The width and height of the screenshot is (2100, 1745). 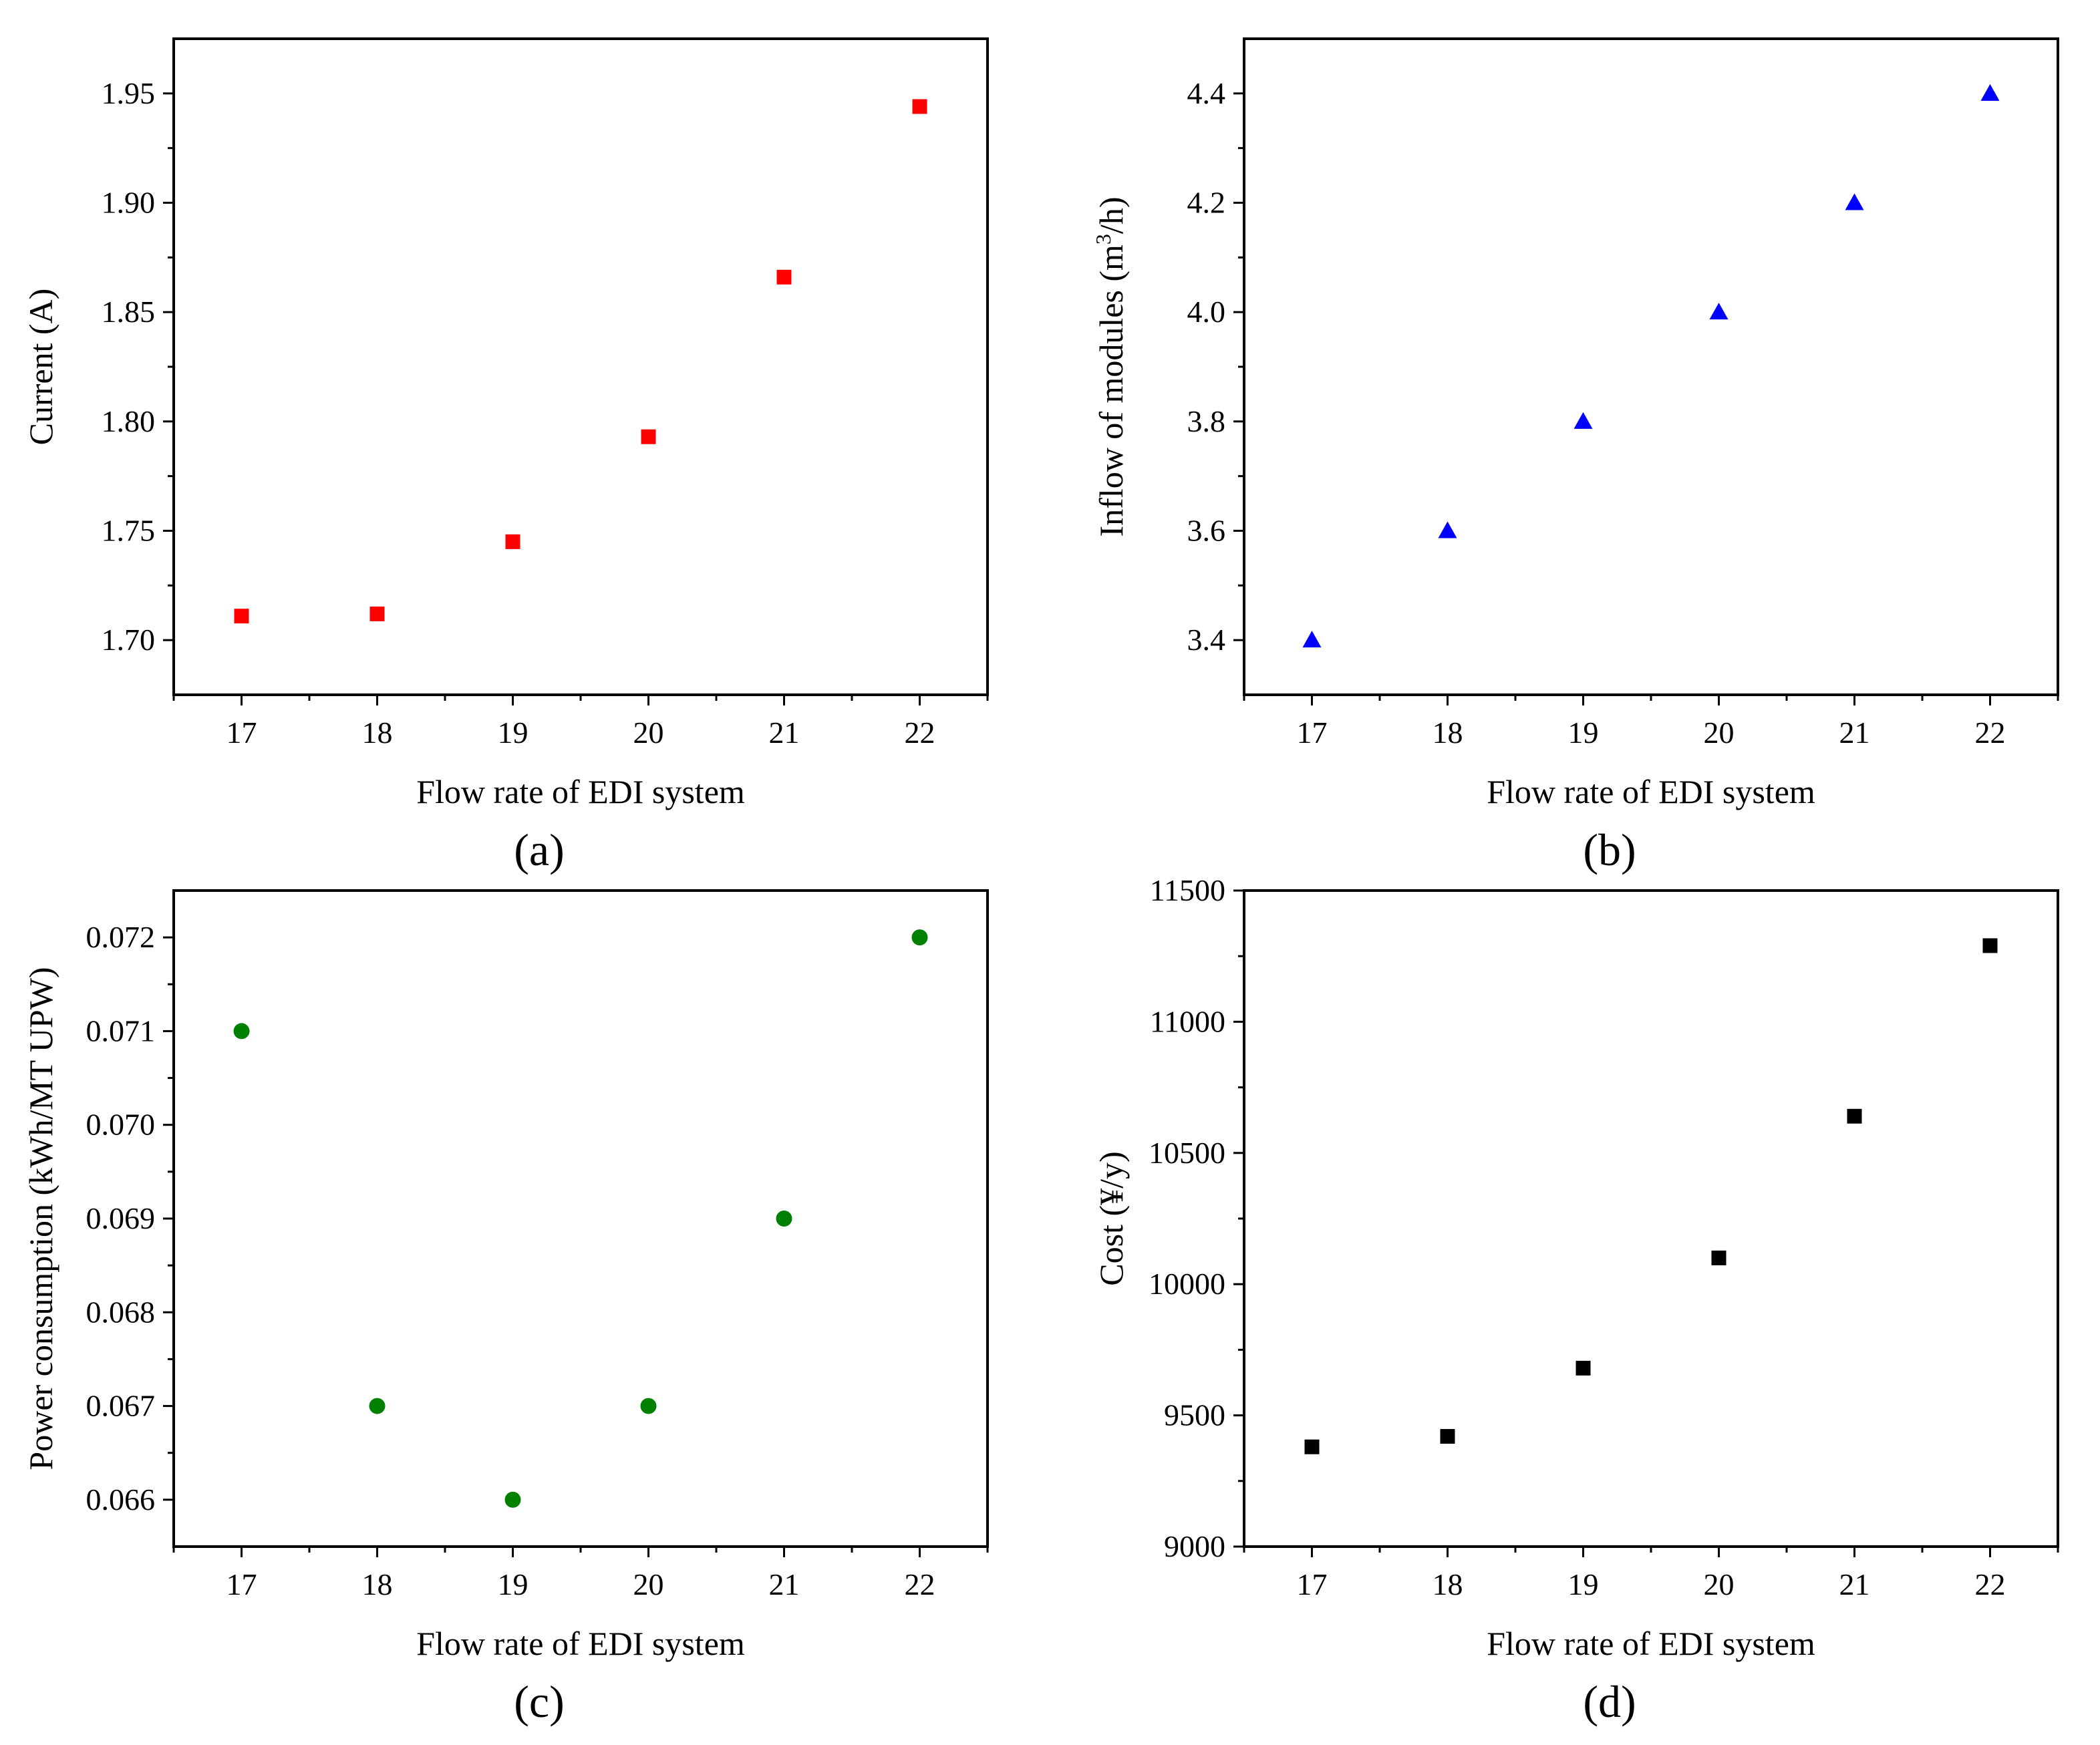 I want to click on y-axis-title: Inflow of modules (m3/h), so click(x=1110, y=367).